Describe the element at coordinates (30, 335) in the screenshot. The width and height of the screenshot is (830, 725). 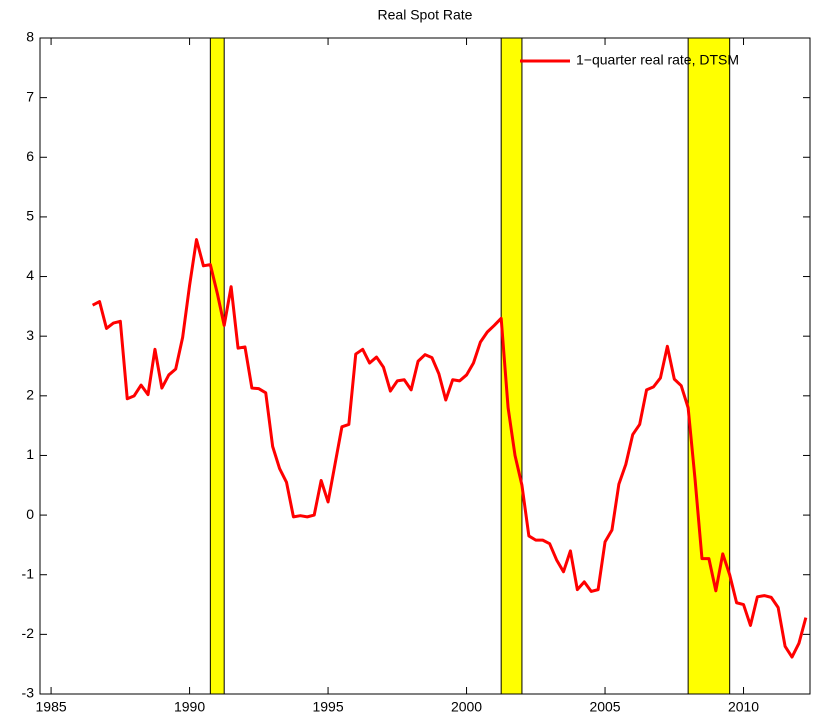
I see `y-tick-label: 3` at that location.